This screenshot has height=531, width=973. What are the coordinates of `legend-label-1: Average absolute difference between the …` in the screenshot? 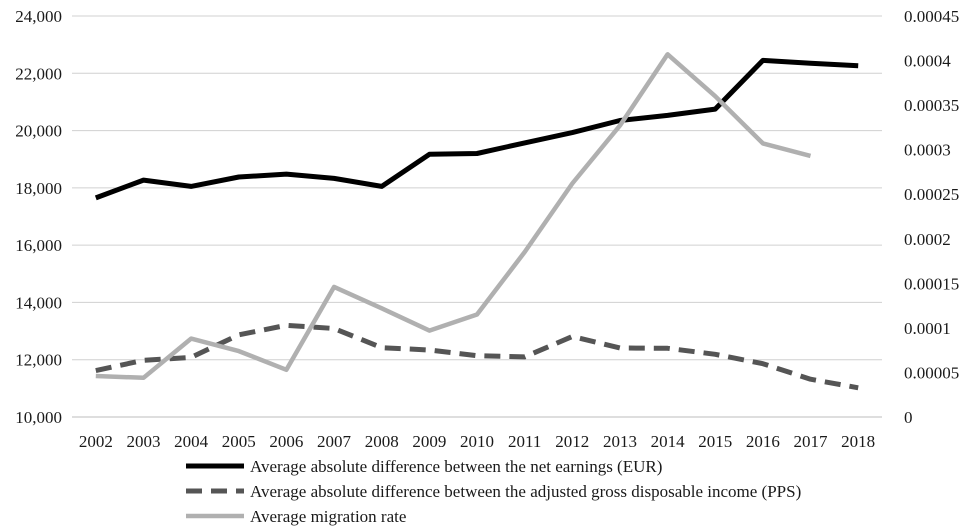 It's located at (456, 466).